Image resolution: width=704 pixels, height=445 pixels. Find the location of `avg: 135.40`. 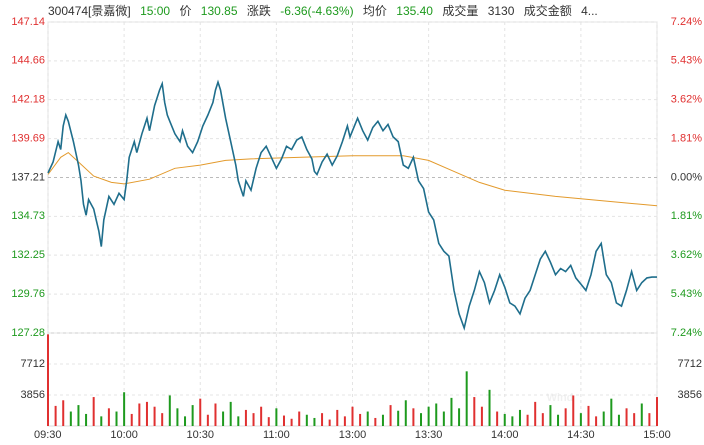

avg: 135.40 is located at coordinates (414, 11).